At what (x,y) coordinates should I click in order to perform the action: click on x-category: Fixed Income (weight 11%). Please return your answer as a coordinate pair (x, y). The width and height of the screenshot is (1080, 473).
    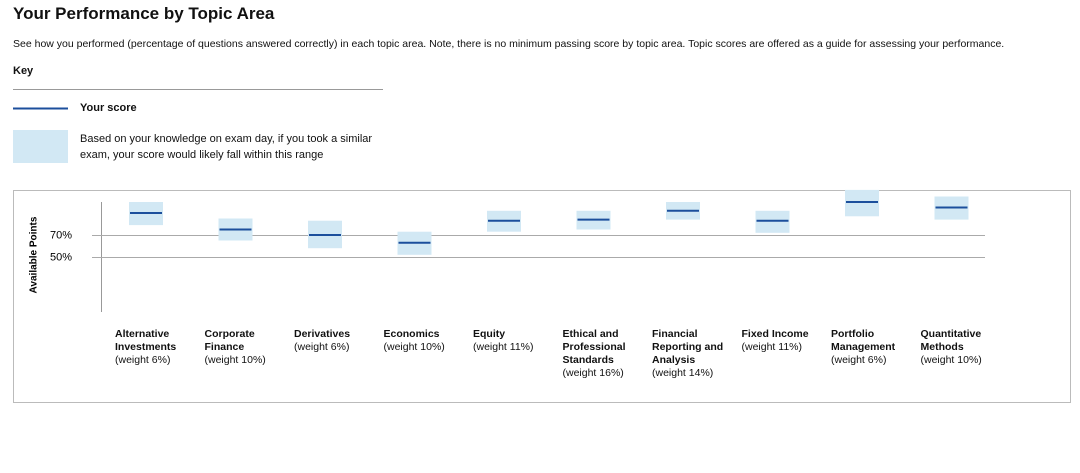
    Looking at the image, I should click on (781, 341).